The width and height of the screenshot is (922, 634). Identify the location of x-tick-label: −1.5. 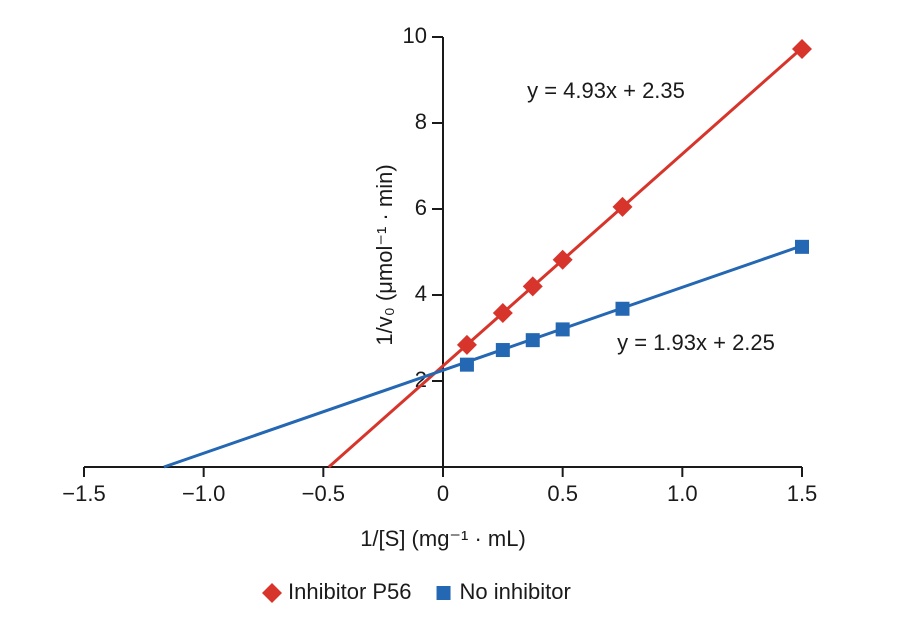
(83, 493).